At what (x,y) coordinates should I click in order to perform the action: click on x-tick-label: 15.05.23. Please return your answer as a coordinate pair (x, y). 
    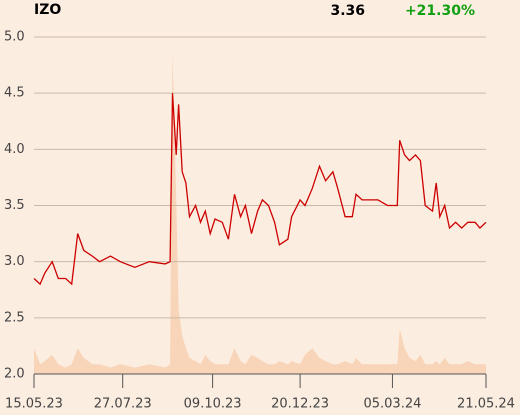
    Looking at the image, I should click on (34, 404).